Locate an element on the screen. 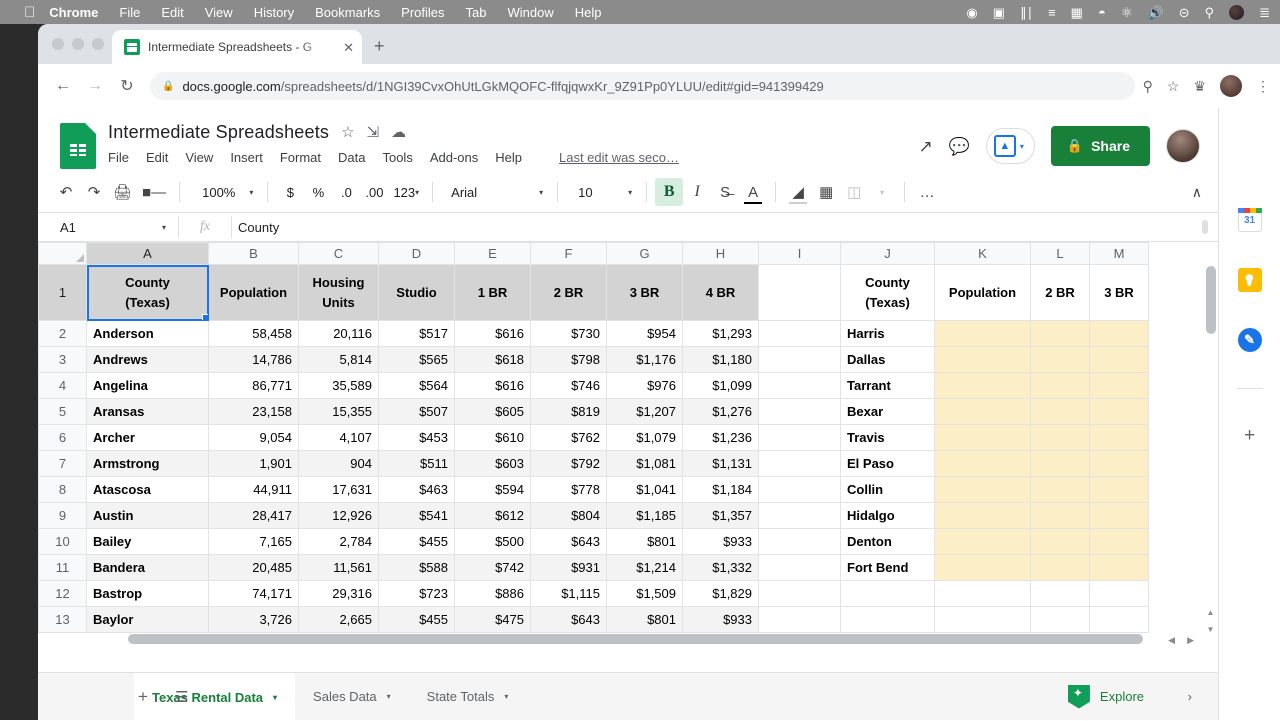 The height and width of the screenshot is (721, 1280). cell-J3: Dallas is located at coordinates (887, 359).